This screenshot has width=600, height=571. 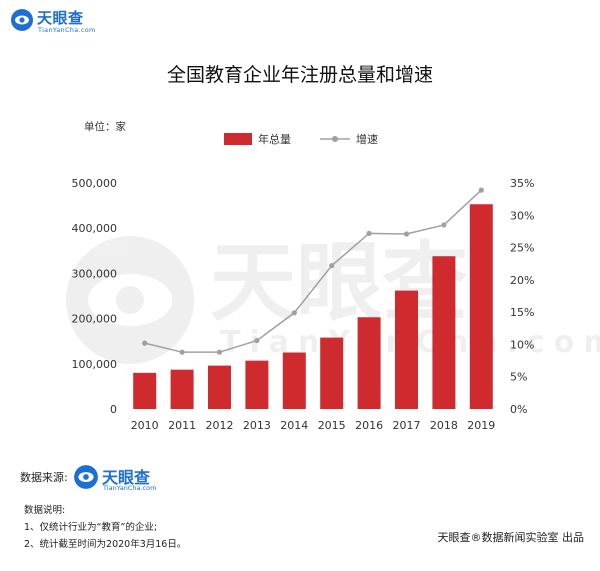 What do you see at coordinates (313, 425) in the screenshot?
I see `x-axis: 2010 2011 2012 2013 2014 2015 2016 2017 2018 2019` at bounding box center [313, 425].